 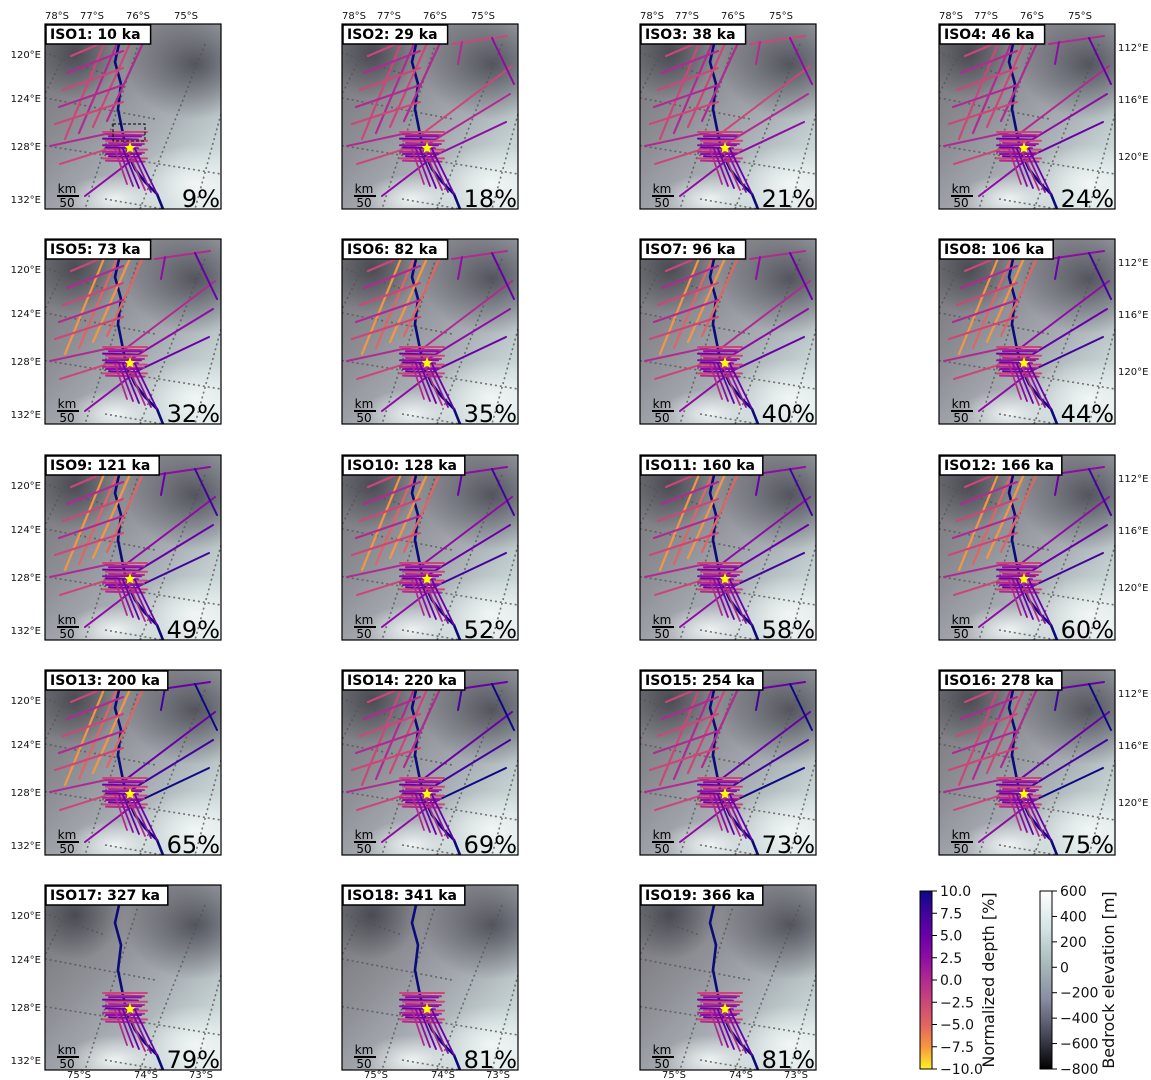 I want to click on panel-label: ISO10: 128 ka, so click(x=402, y=466).